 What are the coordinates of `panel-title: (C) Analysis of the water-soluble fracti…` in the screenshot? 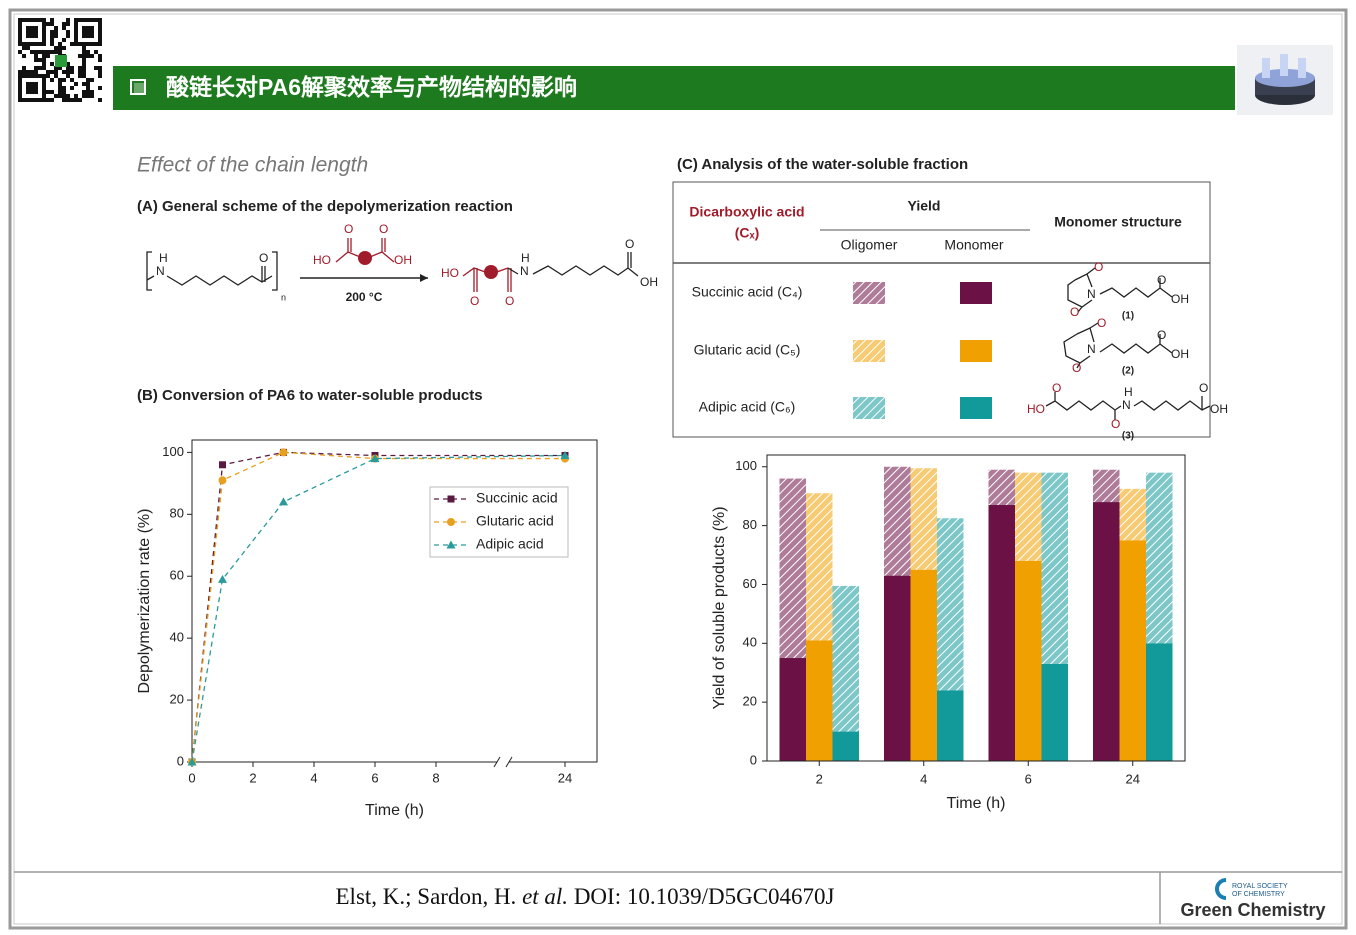 It's located at (822, 164).